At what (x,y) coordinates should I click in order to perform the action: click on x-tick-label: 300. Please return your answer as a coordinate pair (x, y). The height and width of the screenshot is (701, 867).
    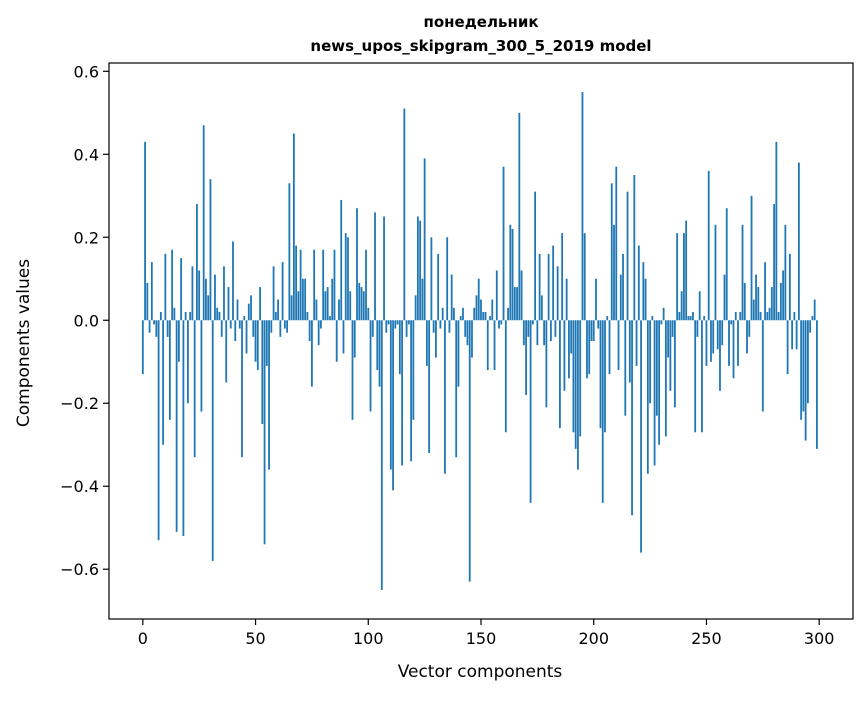
    Looking at the image, I should click on (819, 638).